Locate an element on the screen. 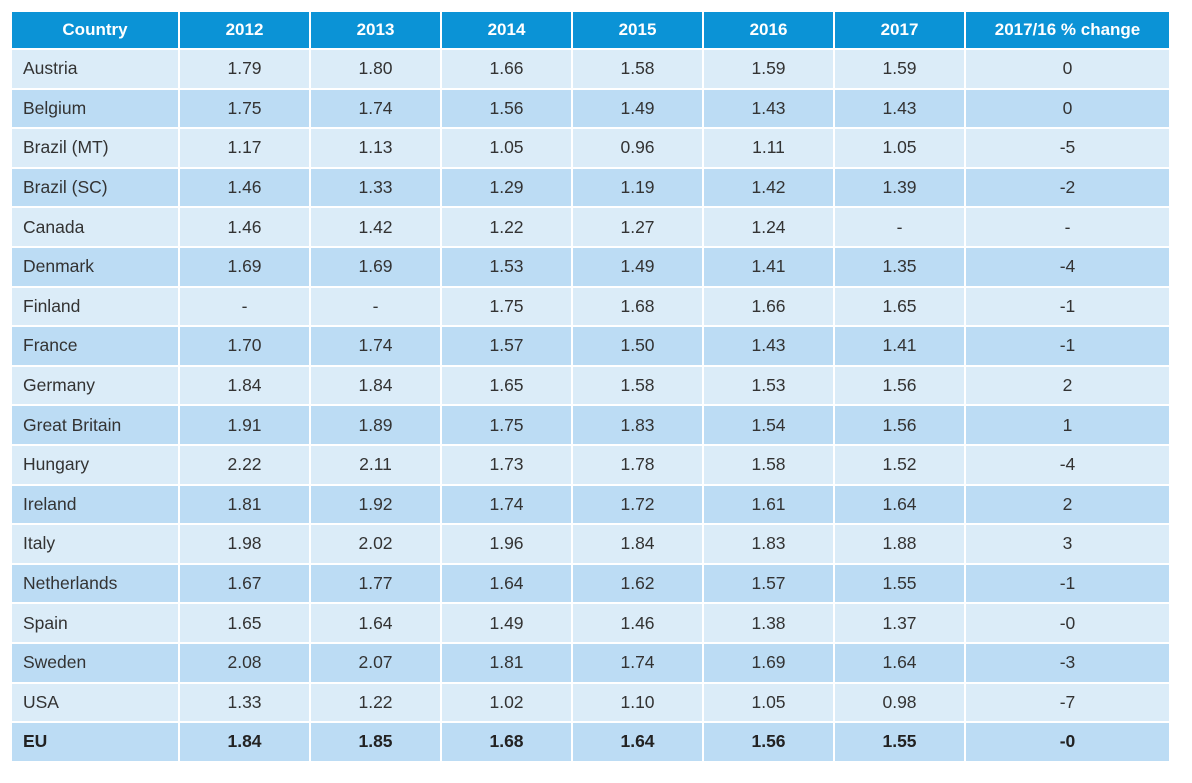 This screenshot has width=1192, height=783. value-cell: 1.27 is located at coordinates (637, 227).